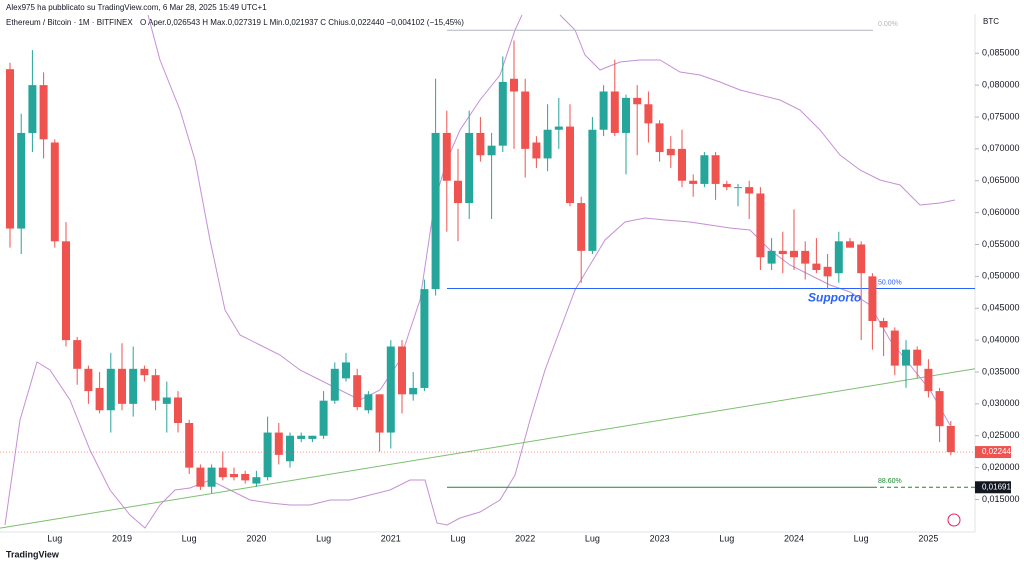 The image size is (1024, 564). What do you see at coordinates (1001, 339) in the screenshot?
I see `y-tick-label: 0,040000` at bounding box center [1001, 339].